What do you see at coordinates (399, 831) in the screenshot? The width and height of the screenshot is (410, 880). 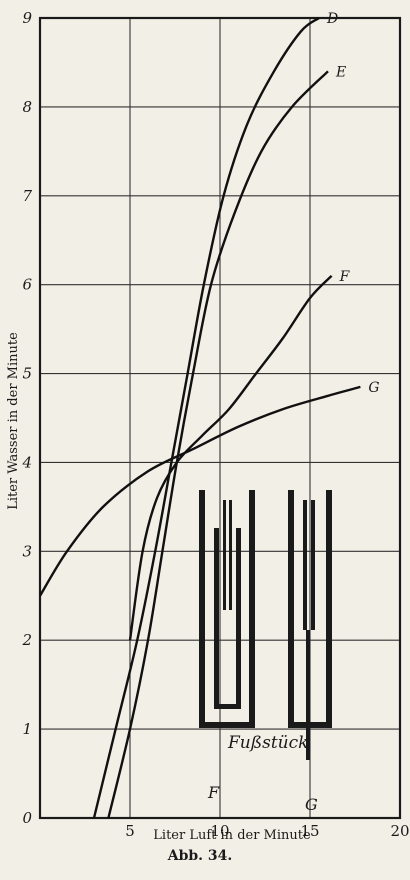 I see `x-tick-label-20: 20` at bounding box center [399, 831].